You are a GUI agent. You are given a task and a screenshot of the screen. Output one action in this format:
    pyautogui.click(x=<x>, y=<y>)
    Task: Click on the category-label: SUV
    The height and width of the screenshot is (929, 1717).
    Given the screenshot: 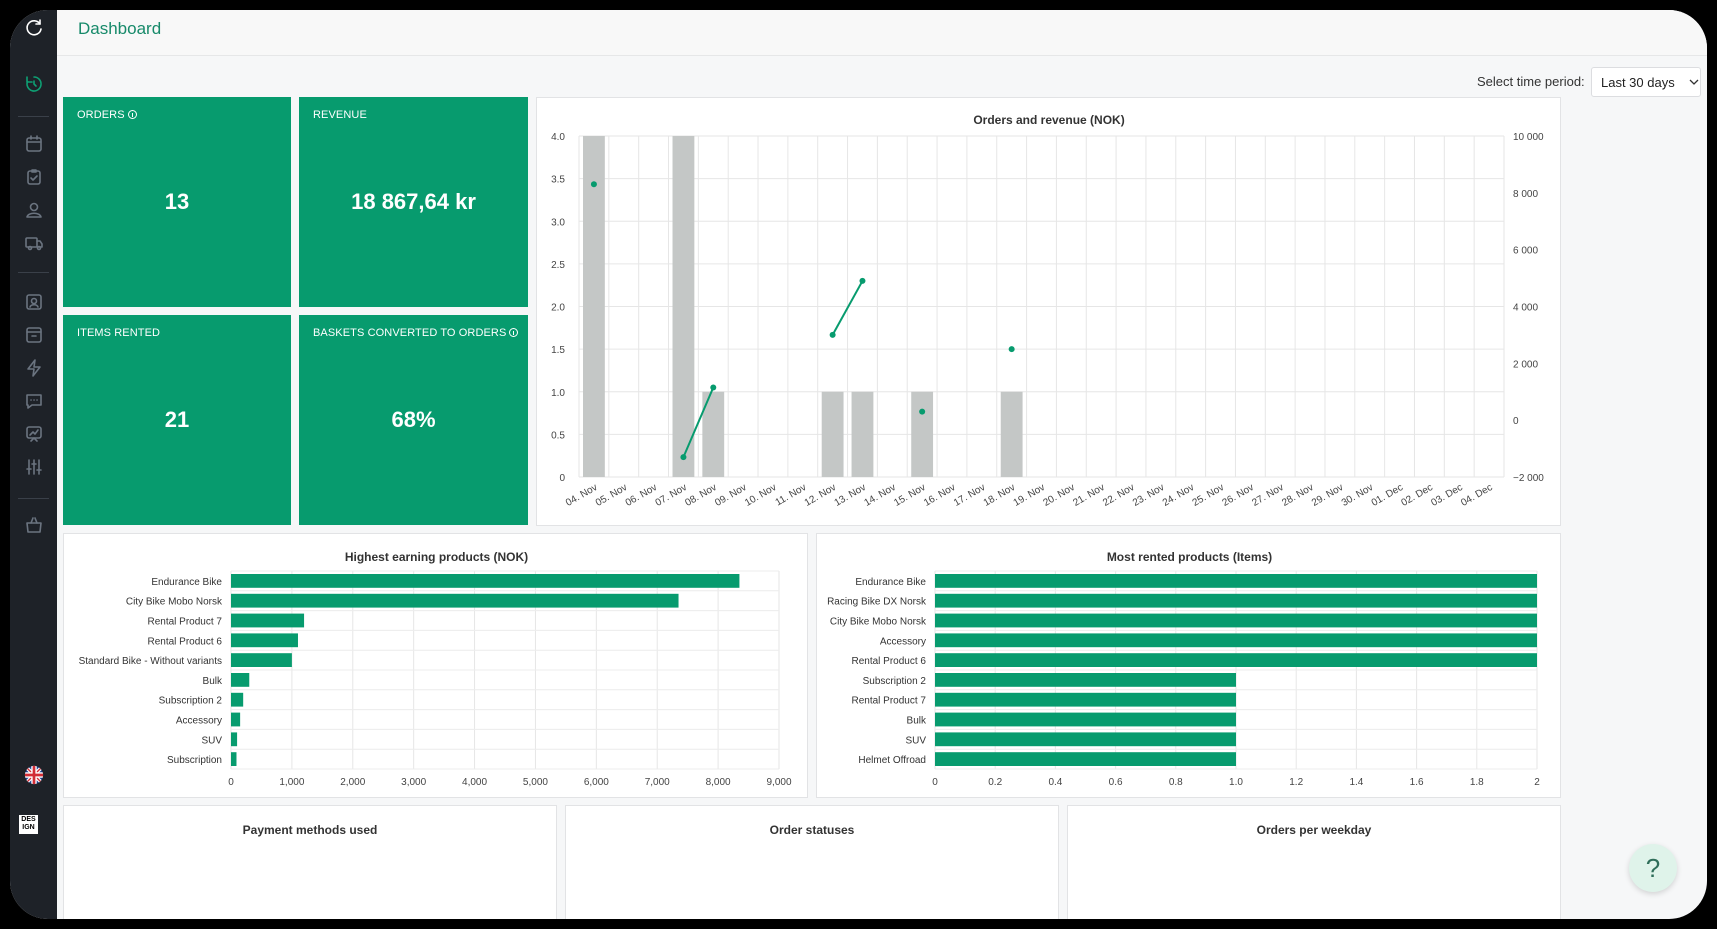 What is the action you would take?
    pyautogui.click(x=915, y=740)
    